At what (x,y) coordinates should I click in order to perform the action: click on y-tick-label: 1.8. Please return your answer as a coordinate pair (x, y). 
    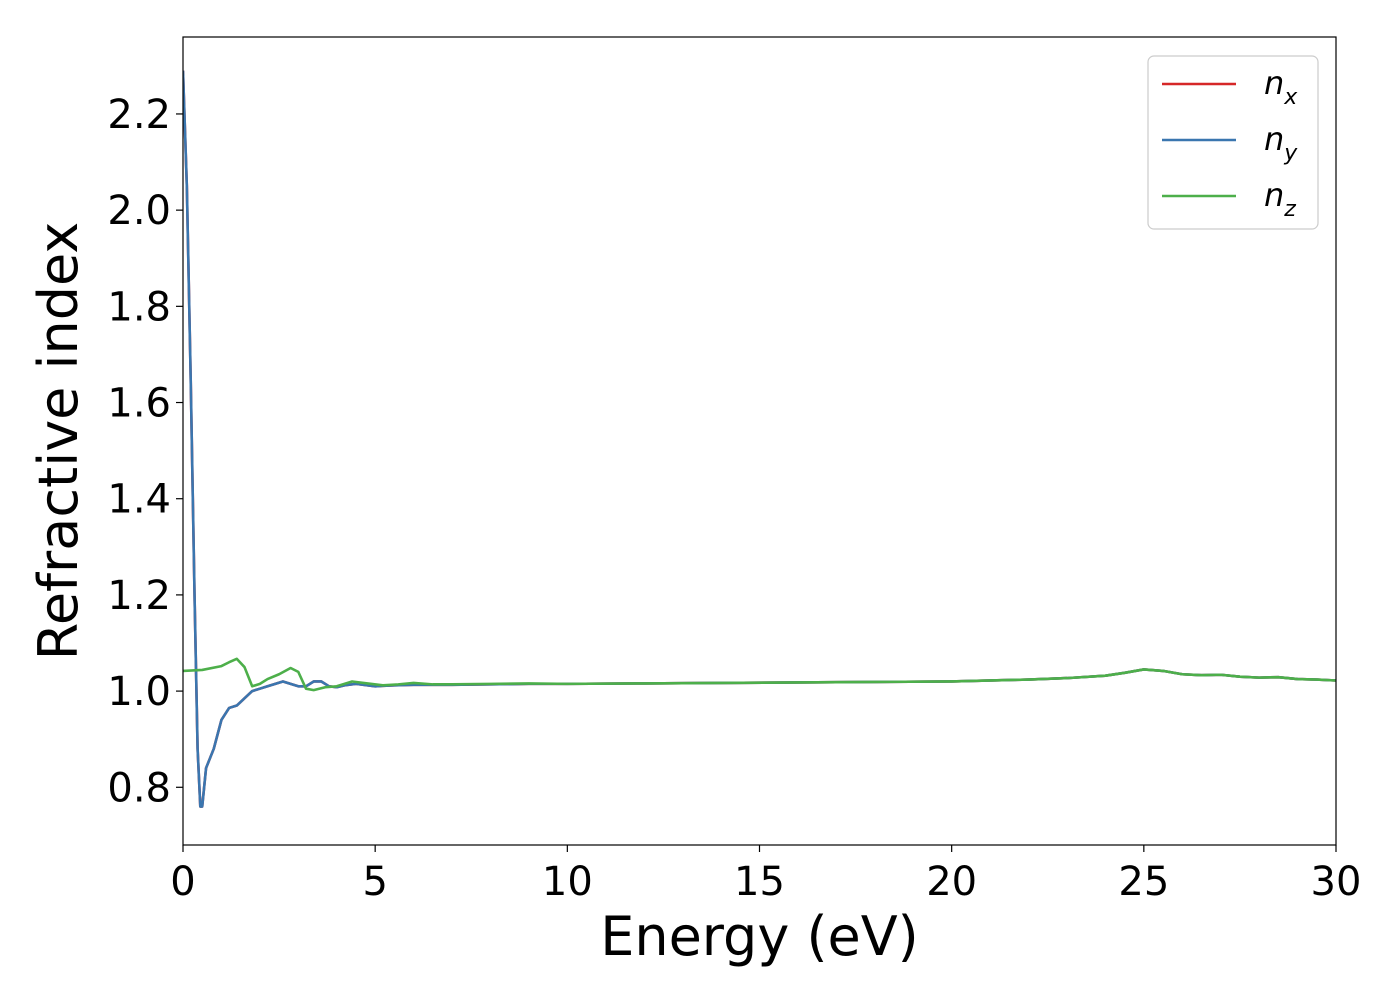
    Looking at the image, I should click on (139, 307).